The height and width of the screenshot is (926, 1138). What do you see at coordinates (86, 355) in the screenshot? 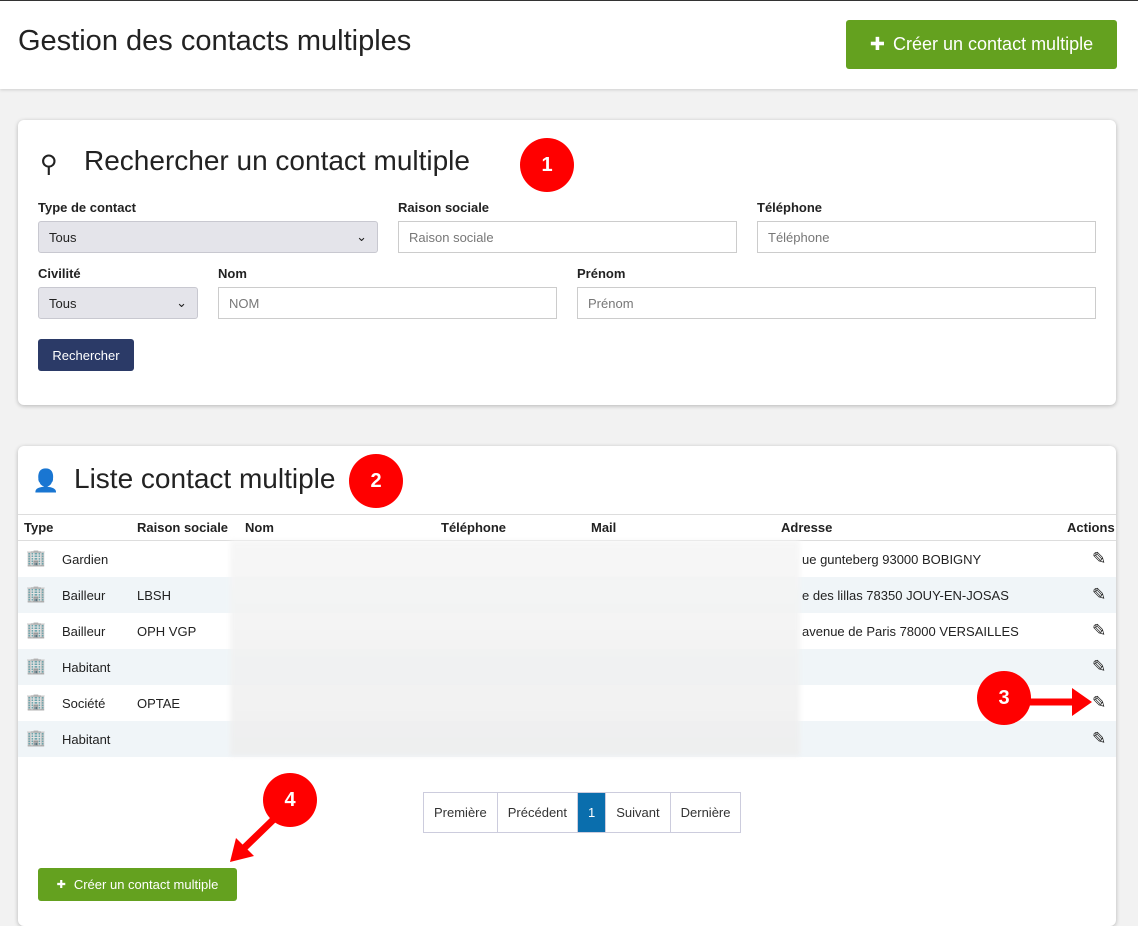
I see `search-button: Rechercher` at bounding box center [86, 355].